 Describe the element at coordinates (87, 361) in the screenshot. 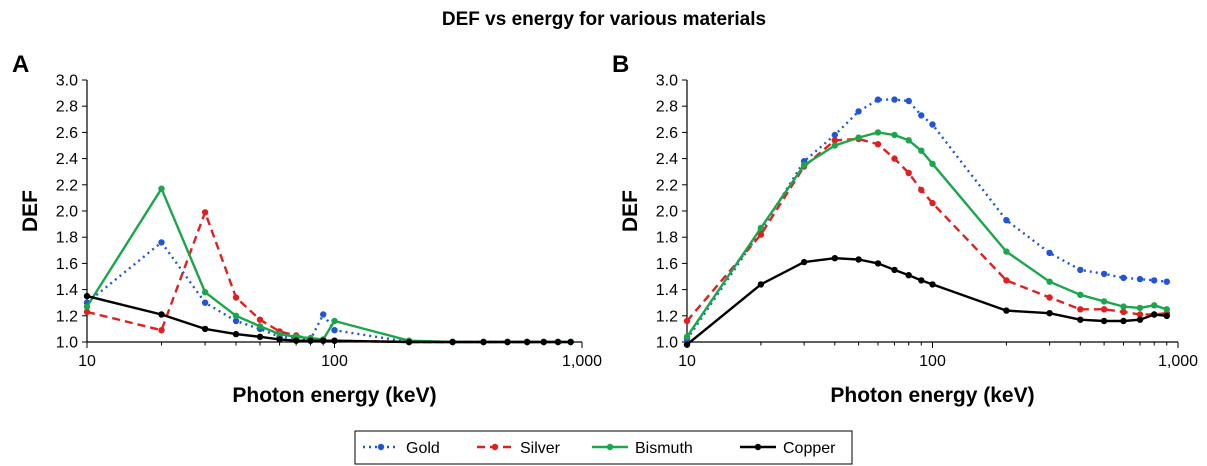

I see `x-tick-label: 10` at that location.